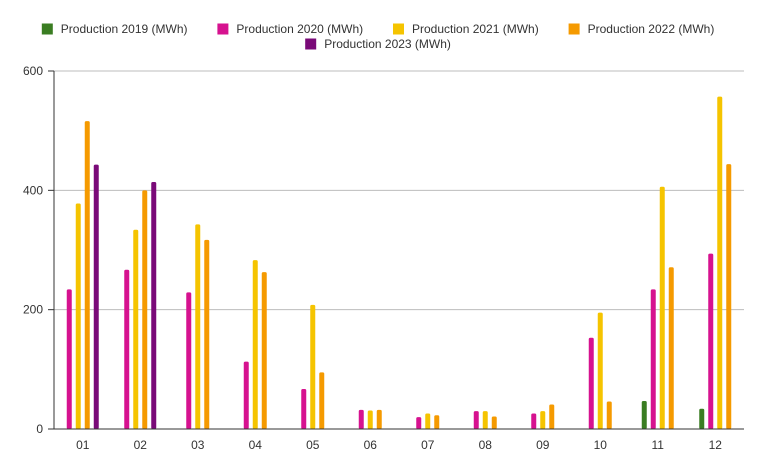 The height and width of the screenshot is (475, 768). I want to click on y-tick-label: 0, so click(39, 429).